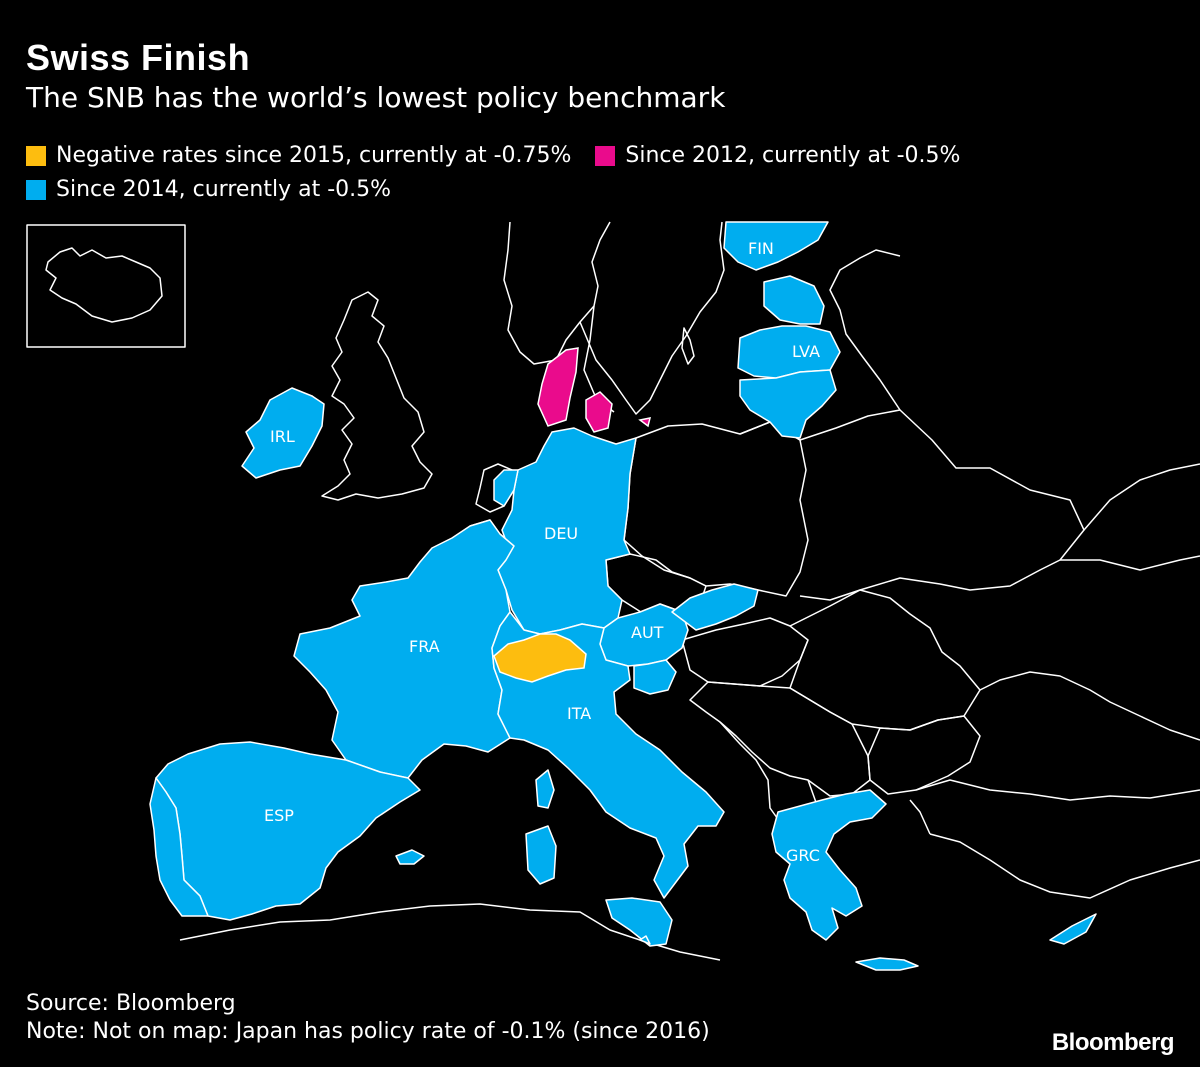  Describe the element at coordinates (788, 404) in the screenshot. I see `country-ltu` at that location.